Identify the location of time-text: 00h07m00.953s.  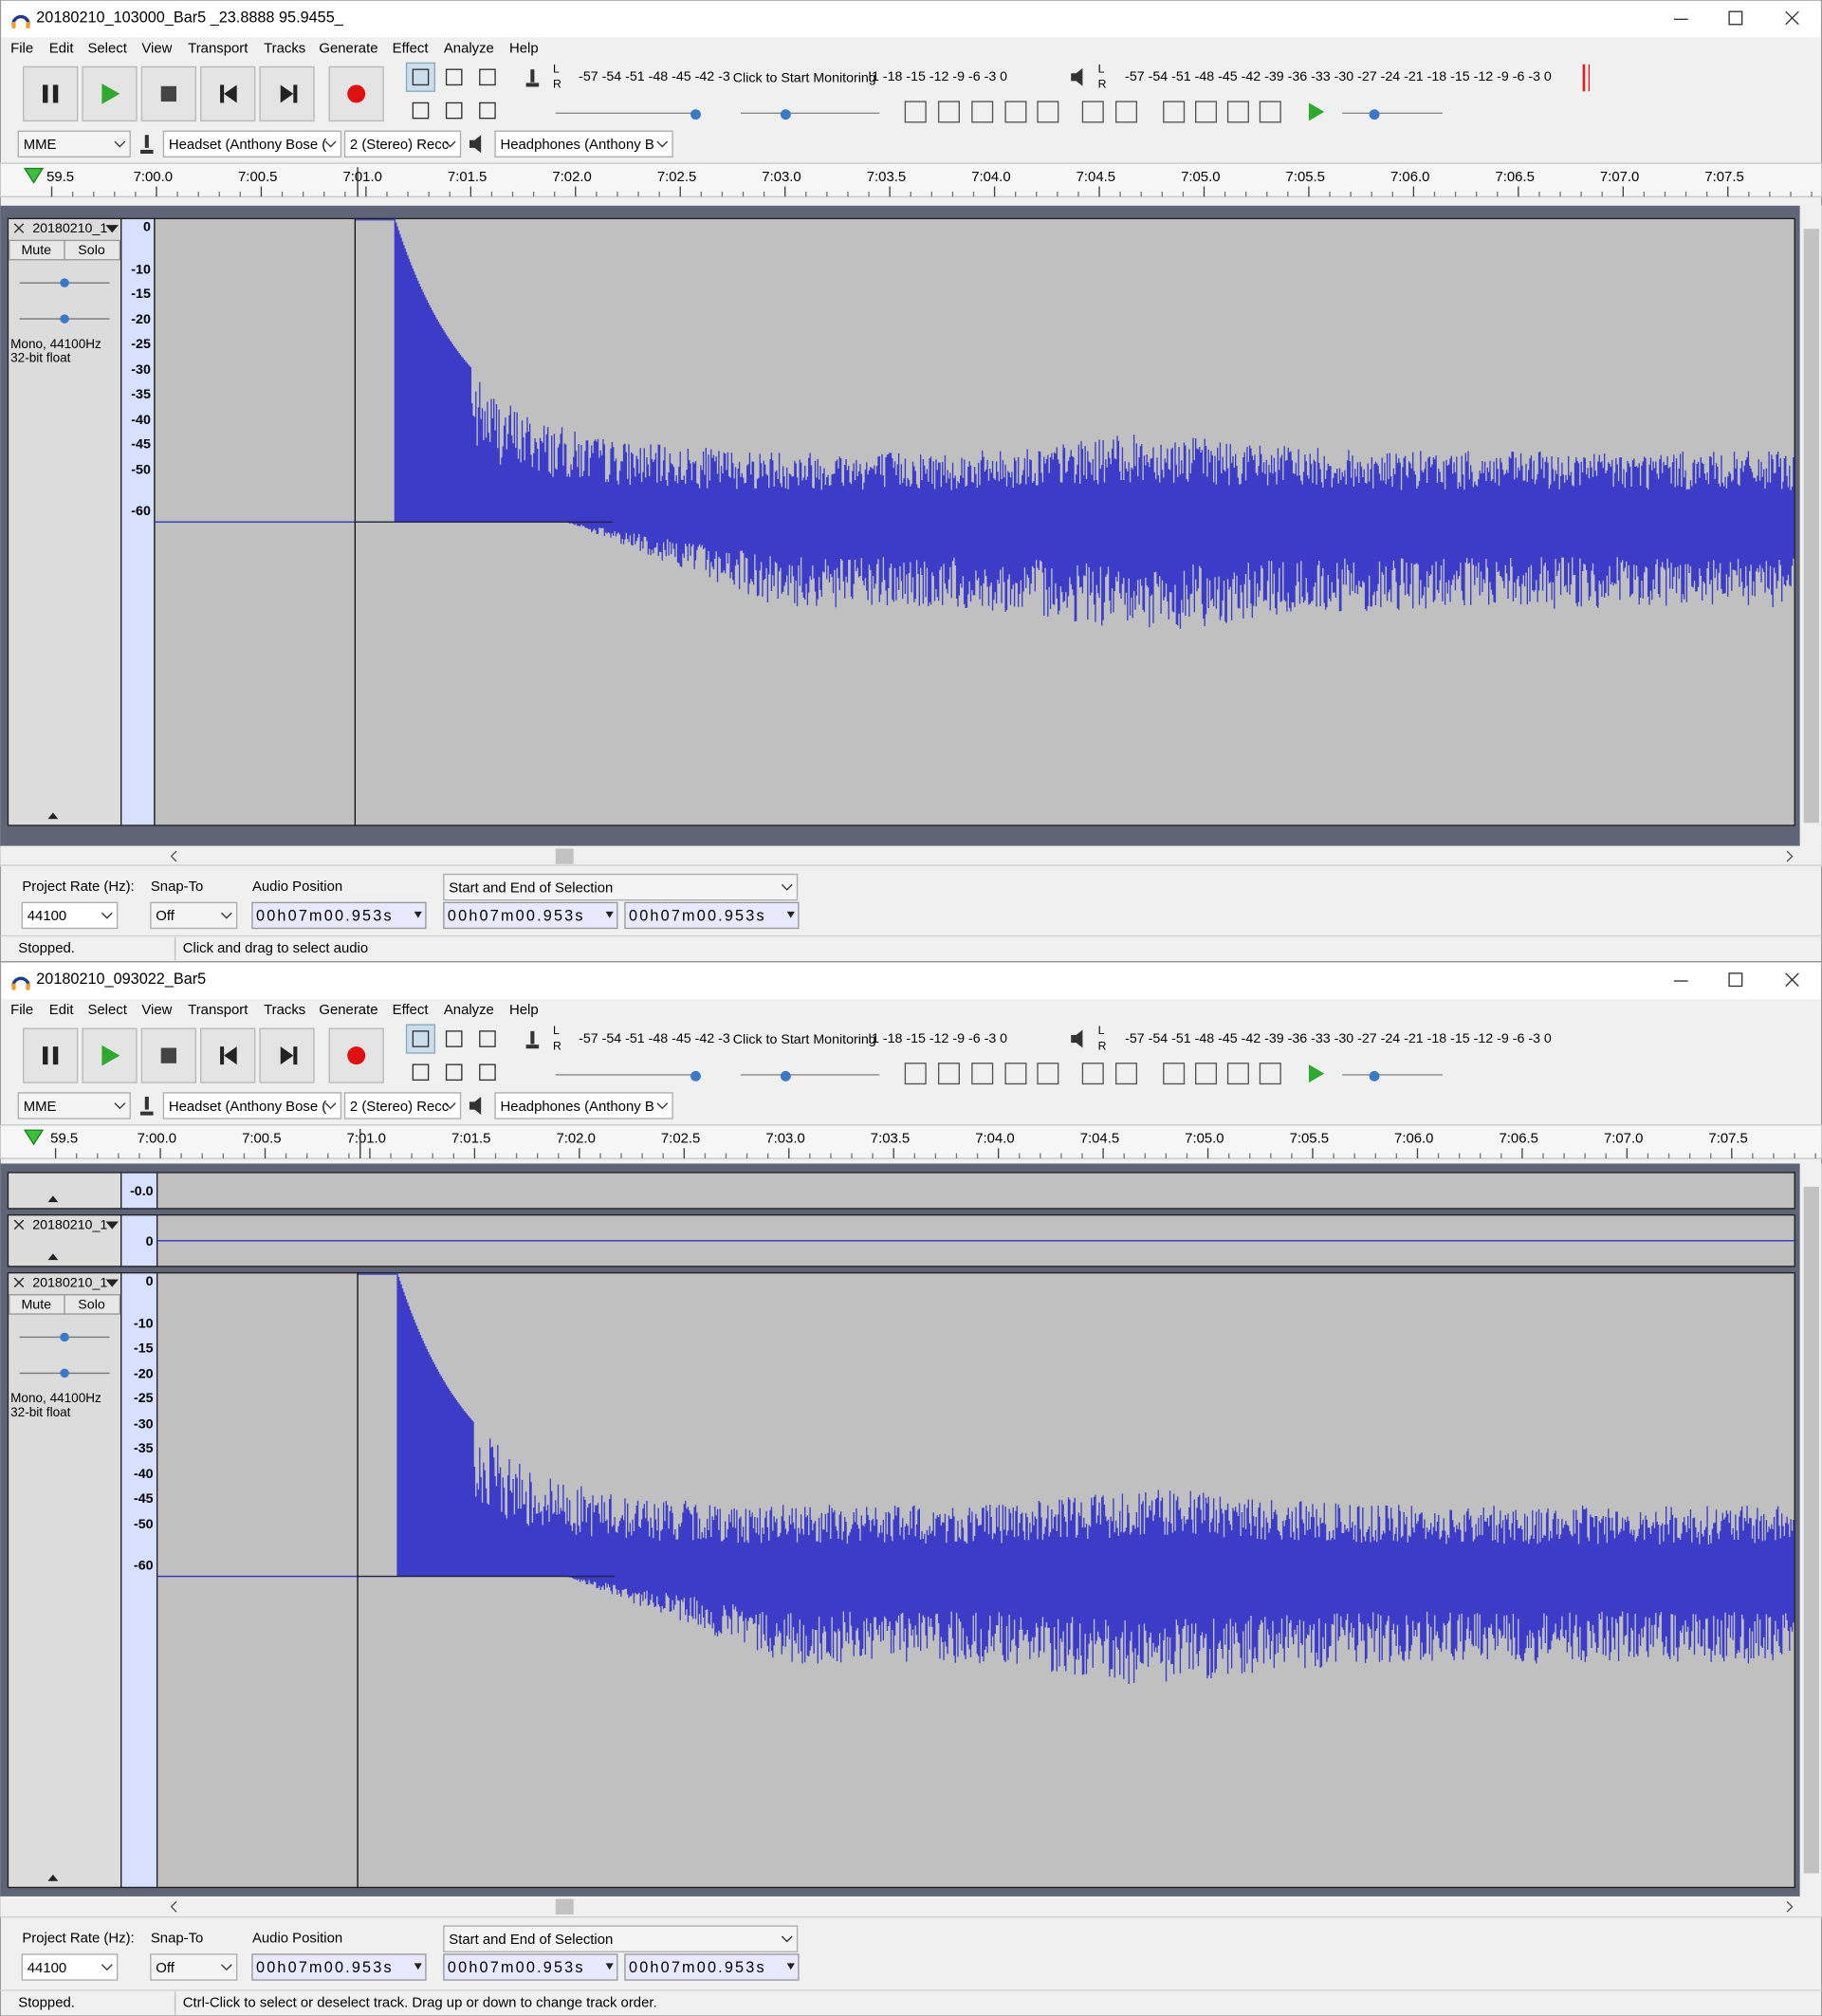
(325, 916).